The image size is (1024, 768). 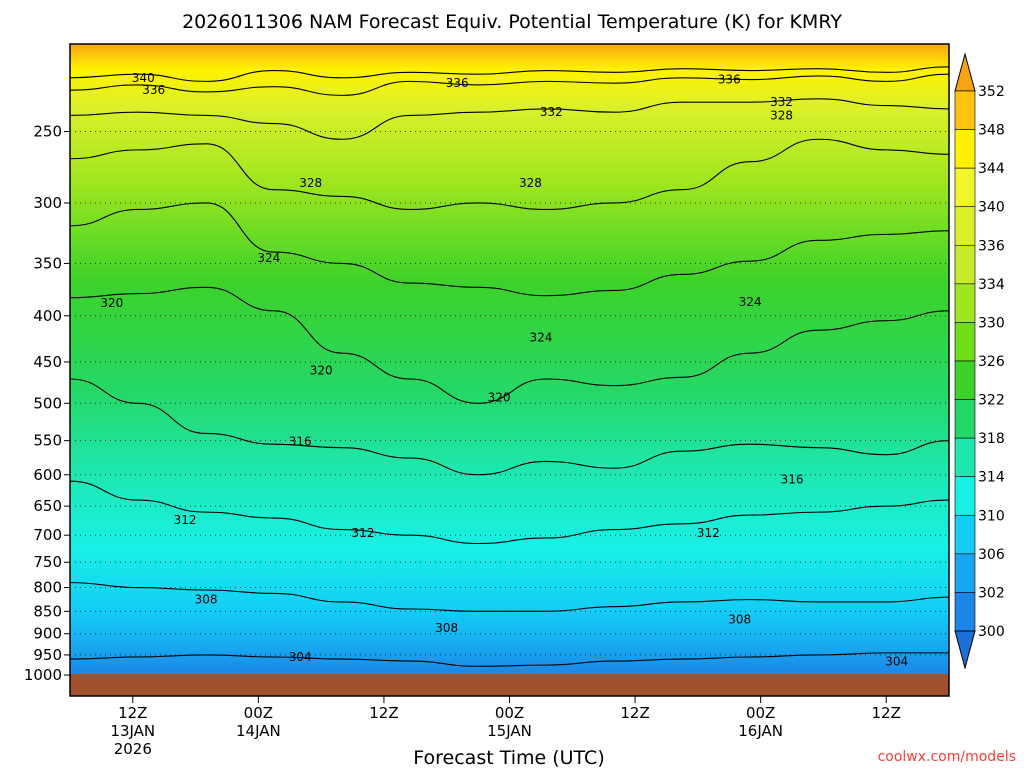 What do you see at coordinates (991, 632) in the screenshot?
I see `colorbar-label-300: 300` at bounding box center [991, 632].